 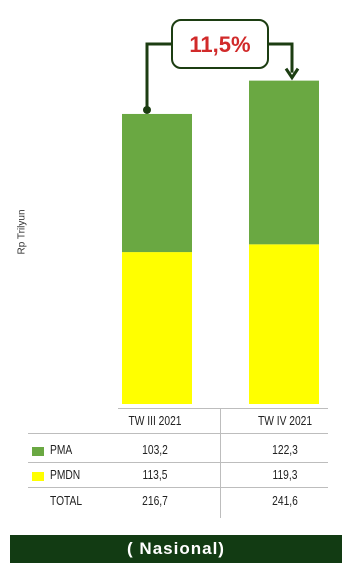 I want to click on row-label-total: TOTAL, so click(x=66, y=501).